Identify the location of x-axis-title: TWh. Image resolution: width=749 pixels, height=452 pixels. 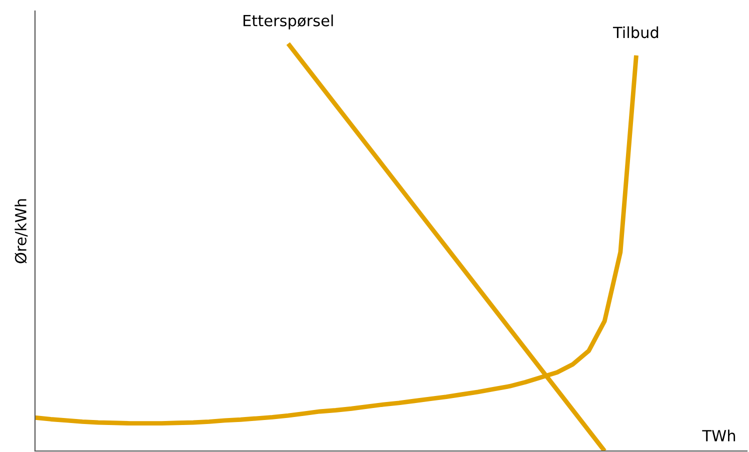
(719, 436).